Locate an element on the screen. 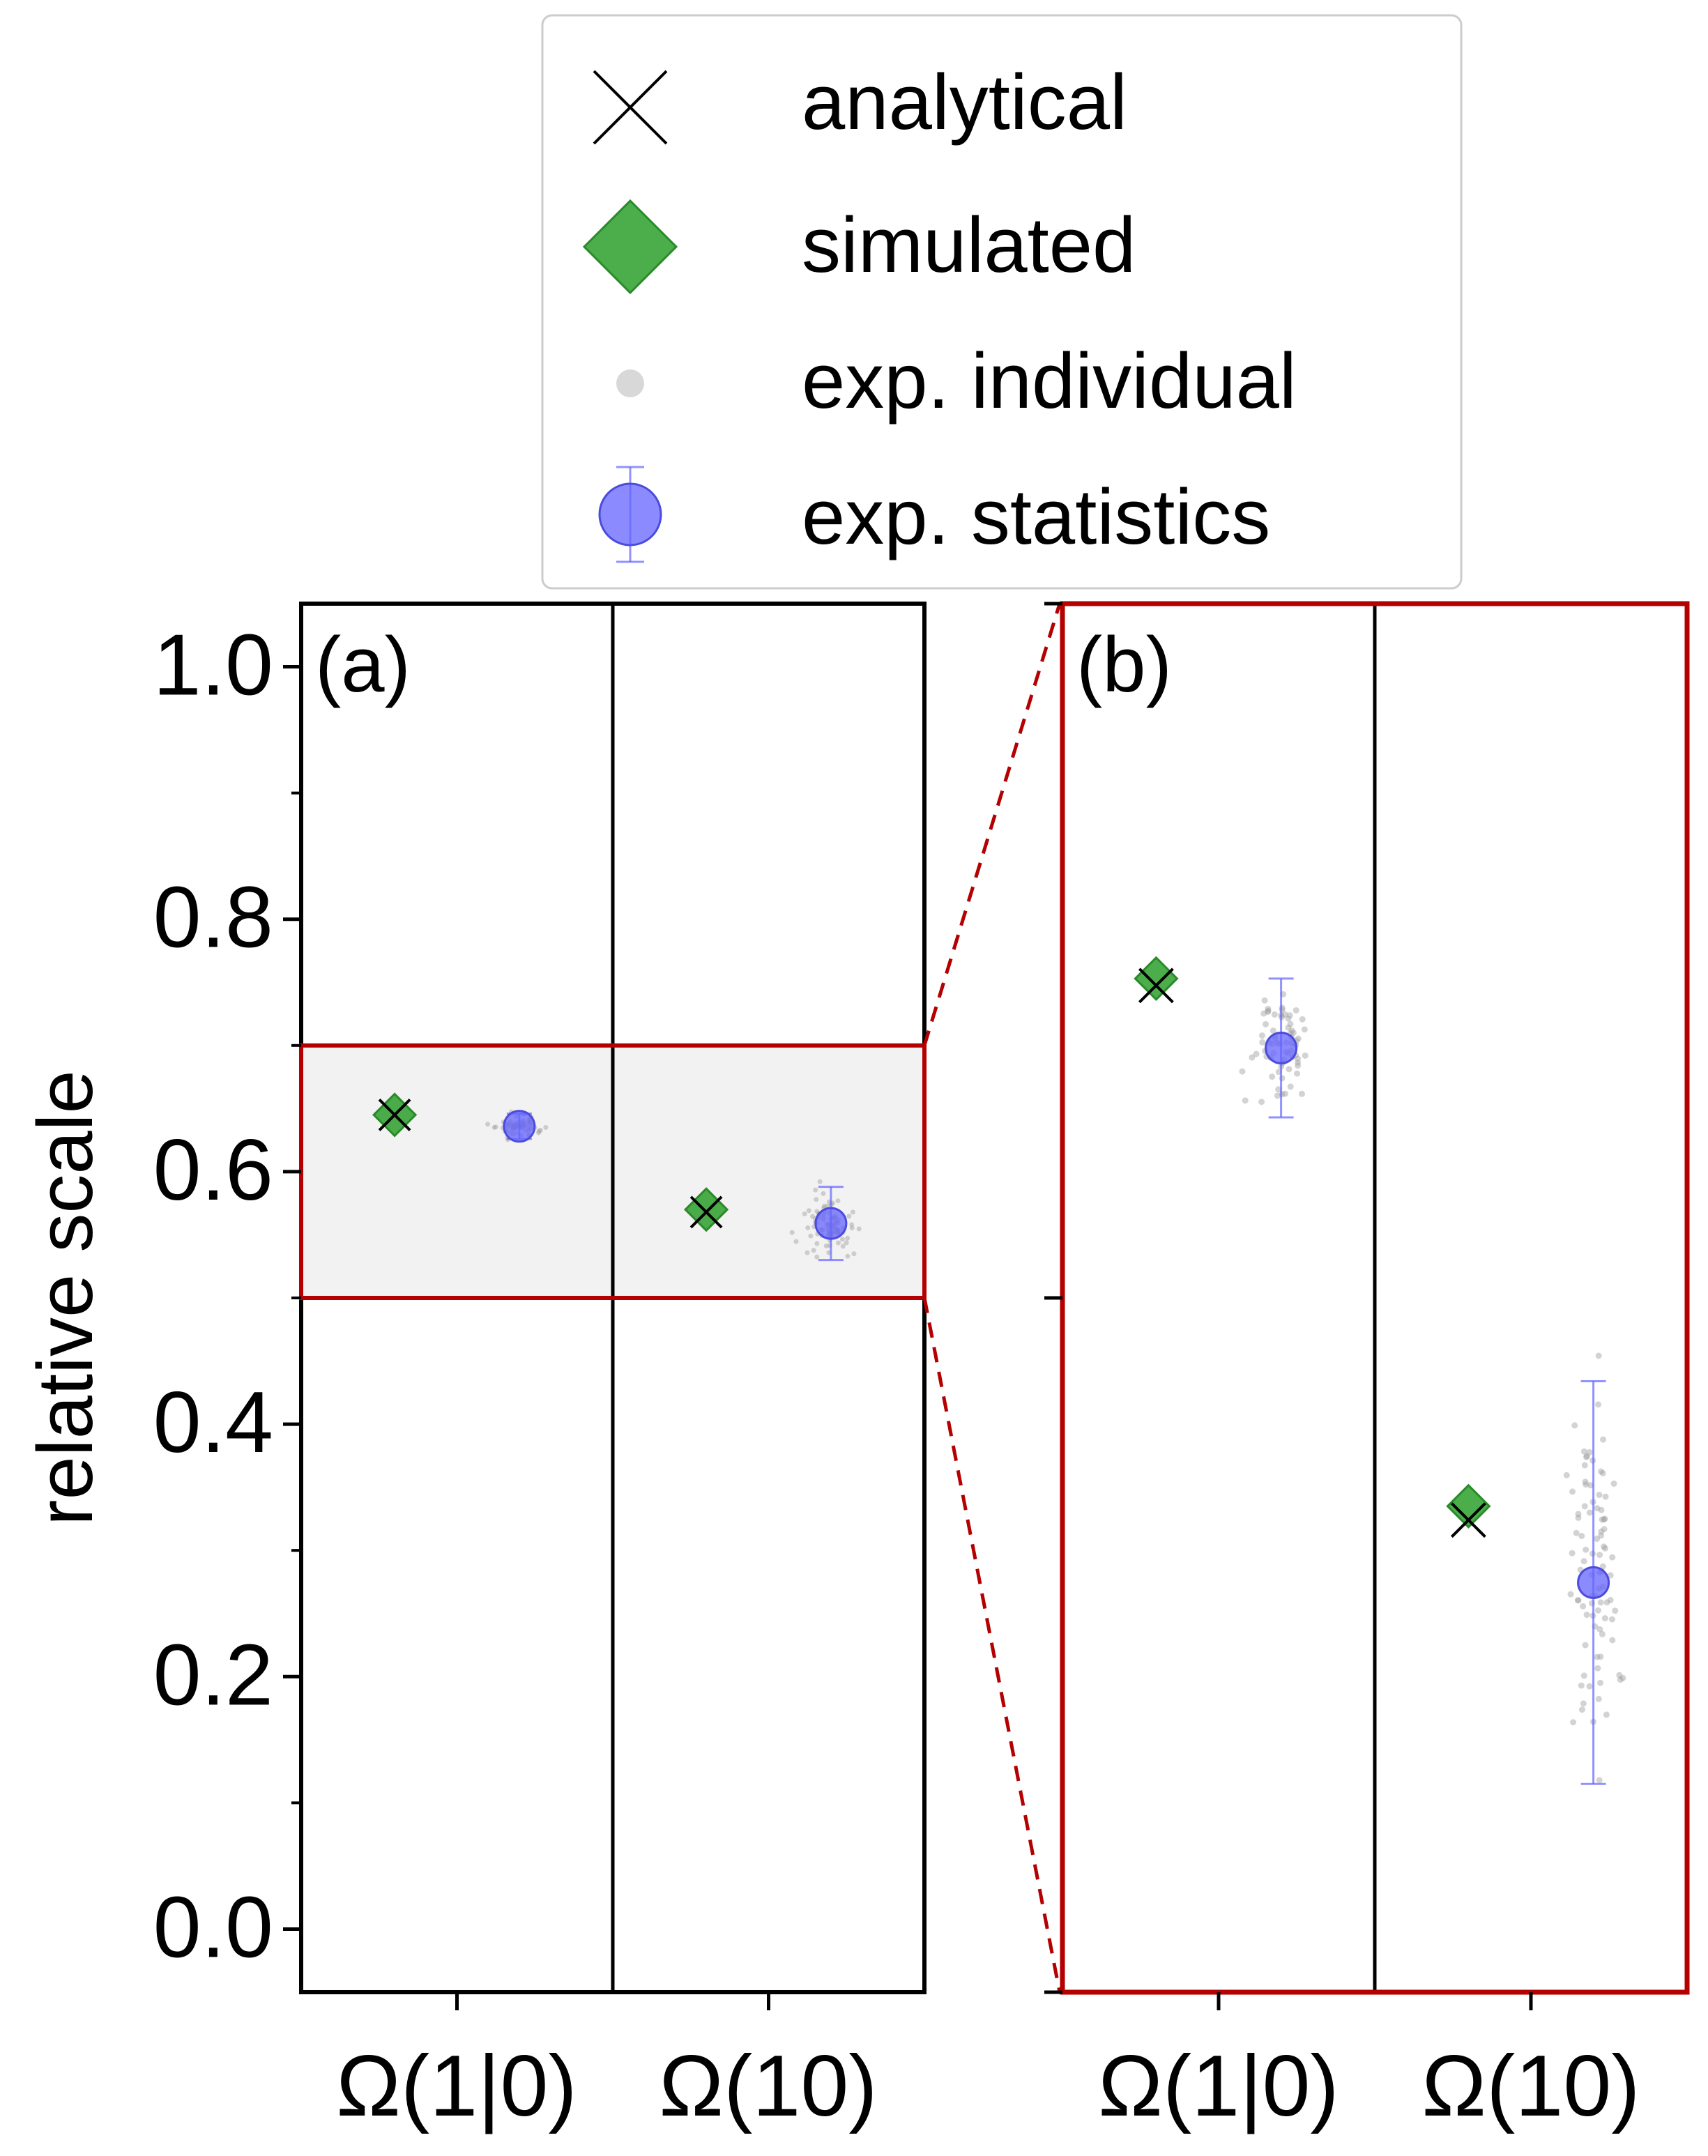 The height and width of the screenshot is (2156, 1708). panel-b-label: (b) is located at coordinates (1124, 665).